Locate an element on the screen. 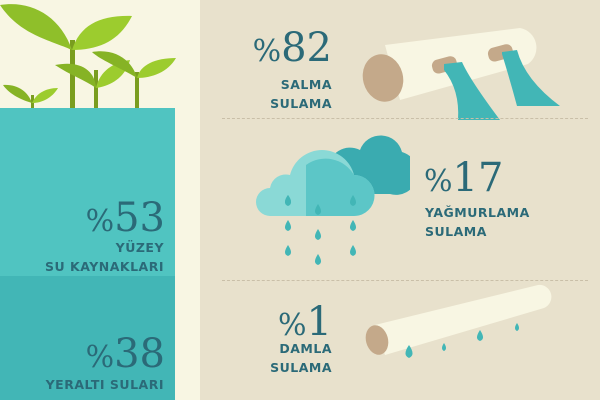 Image resolution: width=600 pixels, height=400 pixels. percent-value: 82 is located at coordinates (306, 48).